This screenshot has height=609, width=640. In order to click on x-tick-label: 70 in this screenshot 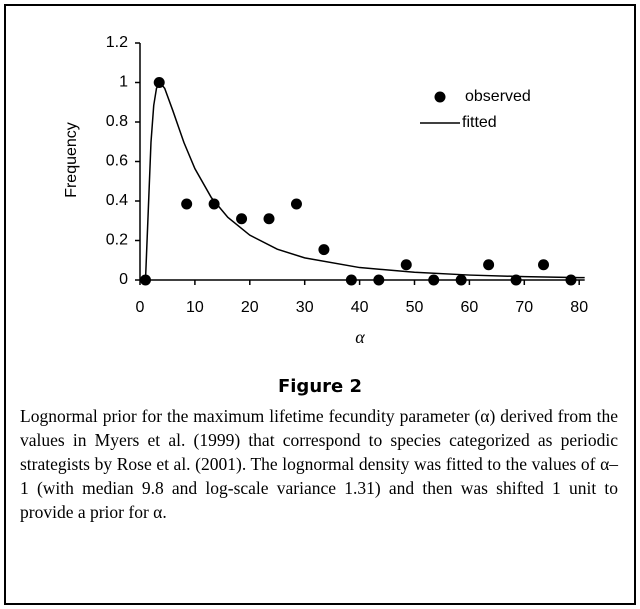, I will do `click(524, 307)`.